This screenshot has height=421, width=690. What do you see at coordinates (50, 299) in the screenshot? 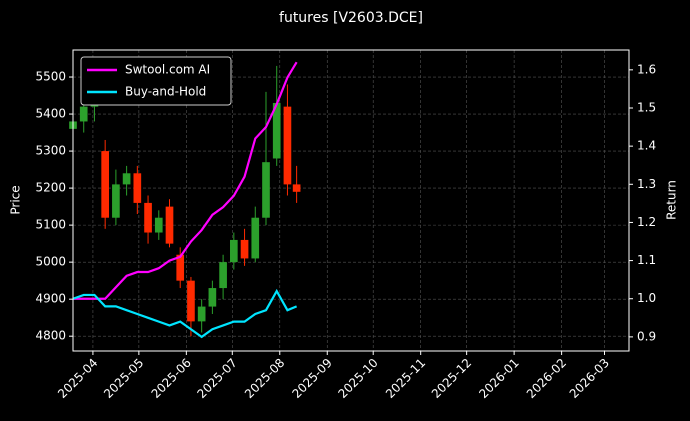
I see `y-tick-label: 4900` at bounding box center [50, 299].